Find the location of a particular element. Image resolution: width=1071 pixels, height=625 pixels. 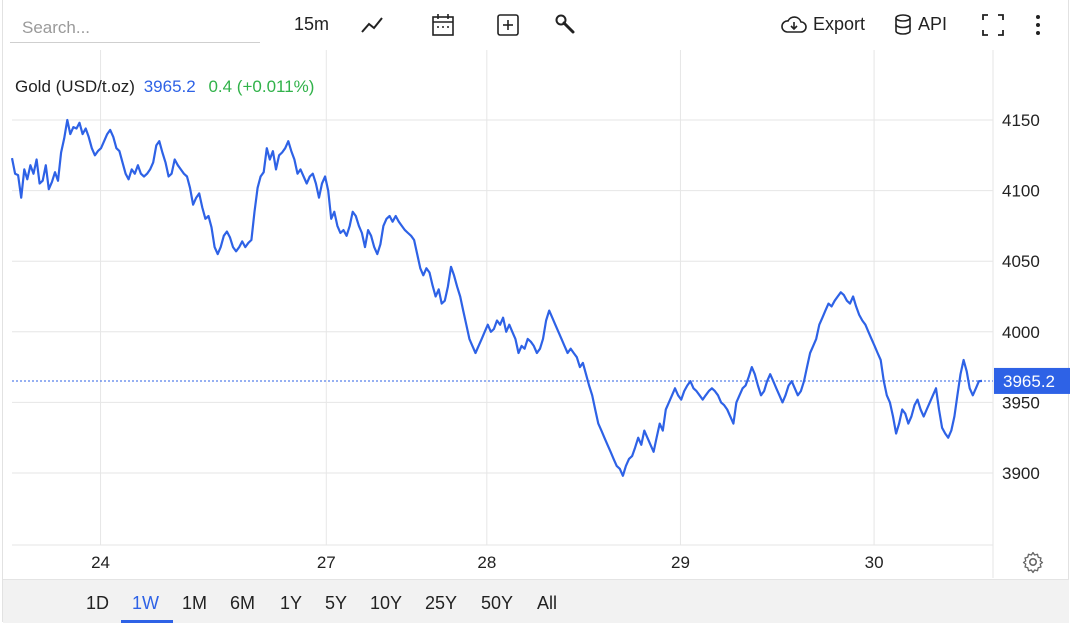

y-tick-label: 4050 is located at coordinates (1021, 261).